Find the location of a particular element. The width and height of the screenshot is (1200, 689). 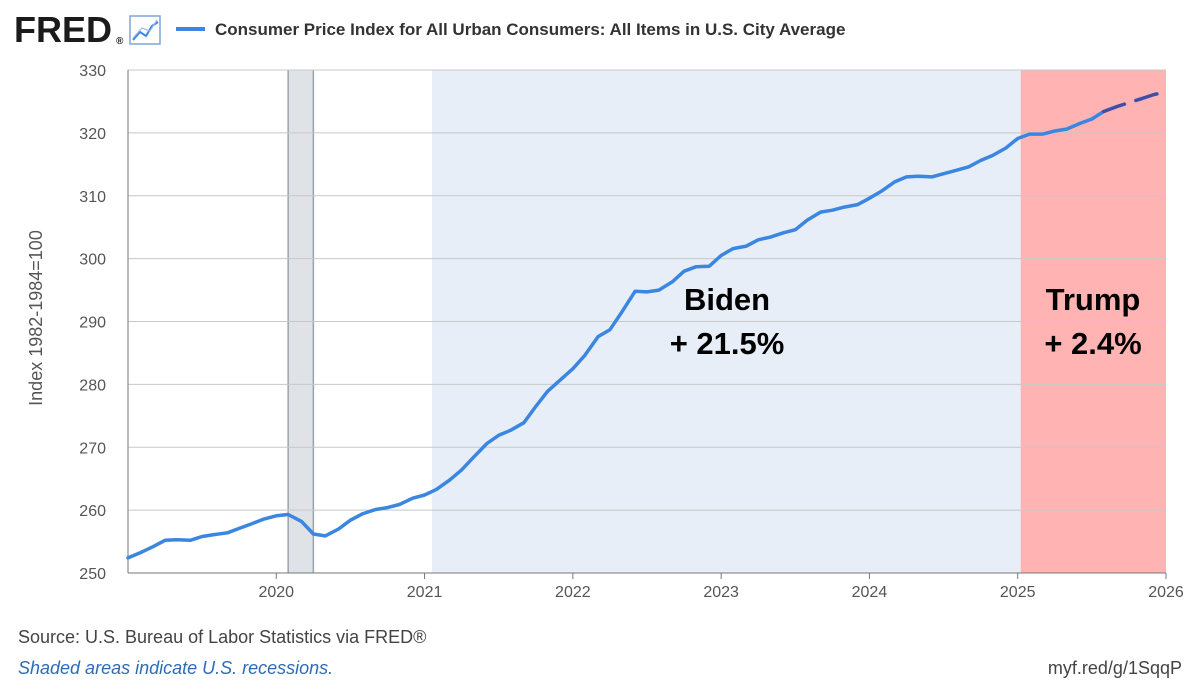

fred-logo: FRED ® is located at coordinates (87, 29).